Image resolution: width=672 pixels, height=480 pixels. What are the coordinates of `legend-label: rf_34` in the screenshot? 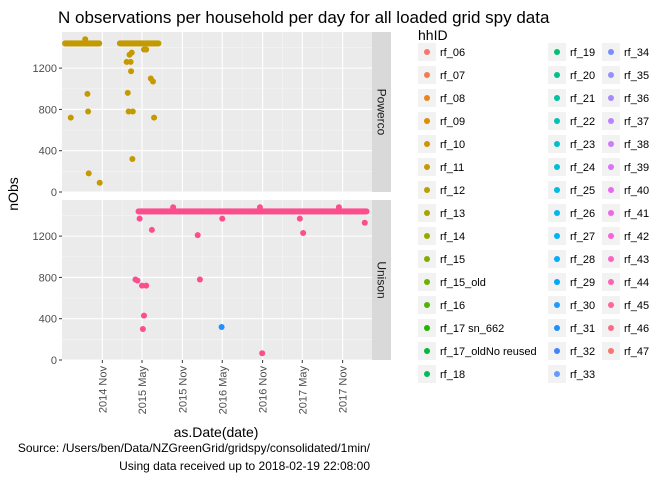 It's located at (636, 53).